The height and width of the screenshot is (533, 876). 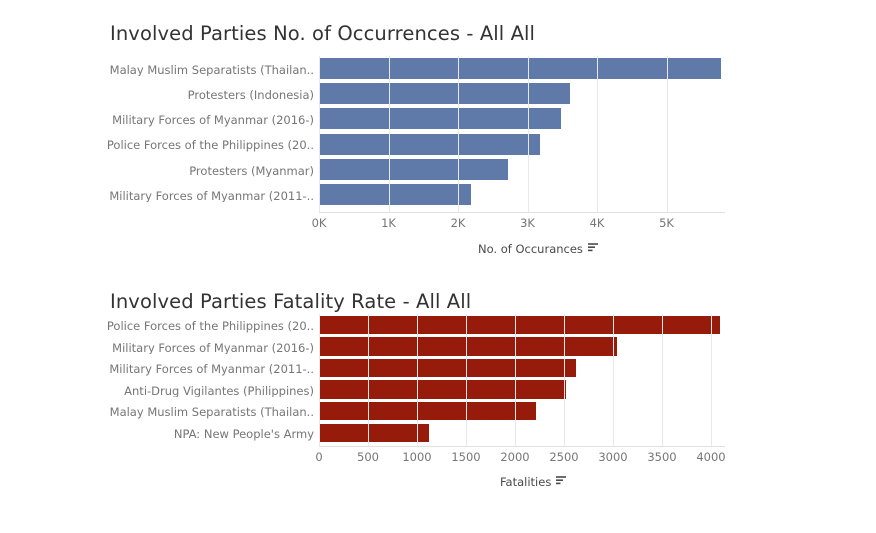 I want to click on category-label-row: NPA: New People's Army, so click(x=207, y=435).